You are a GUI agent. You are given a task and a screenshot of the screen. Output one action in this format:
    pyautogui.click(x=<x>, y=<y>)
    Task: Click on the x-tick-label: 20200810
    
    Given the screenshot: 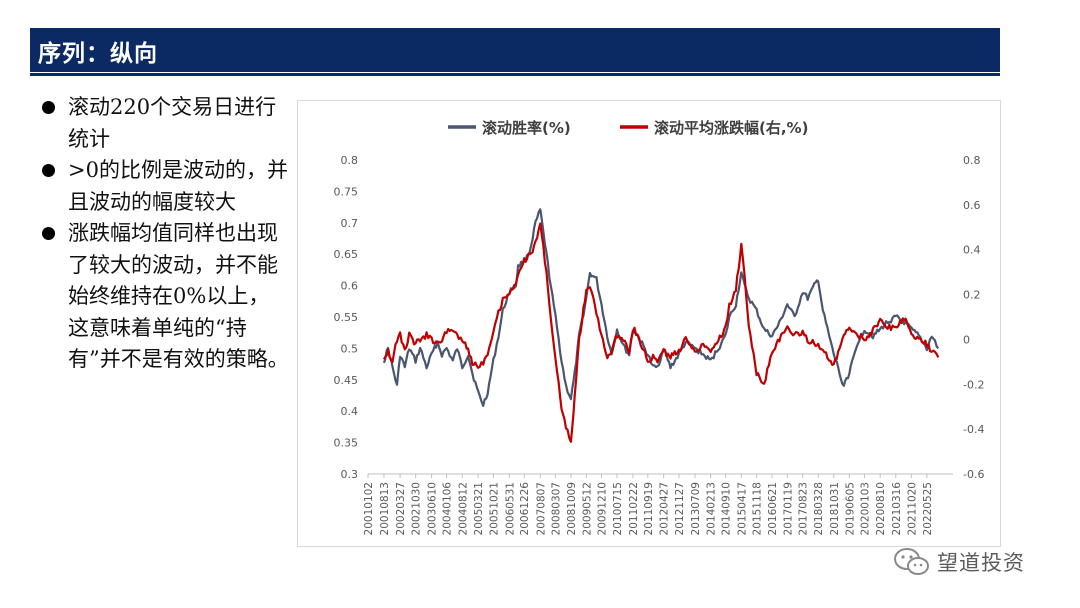 What is the action you would take?
    pyautogui.click(x=881, y=508)
    